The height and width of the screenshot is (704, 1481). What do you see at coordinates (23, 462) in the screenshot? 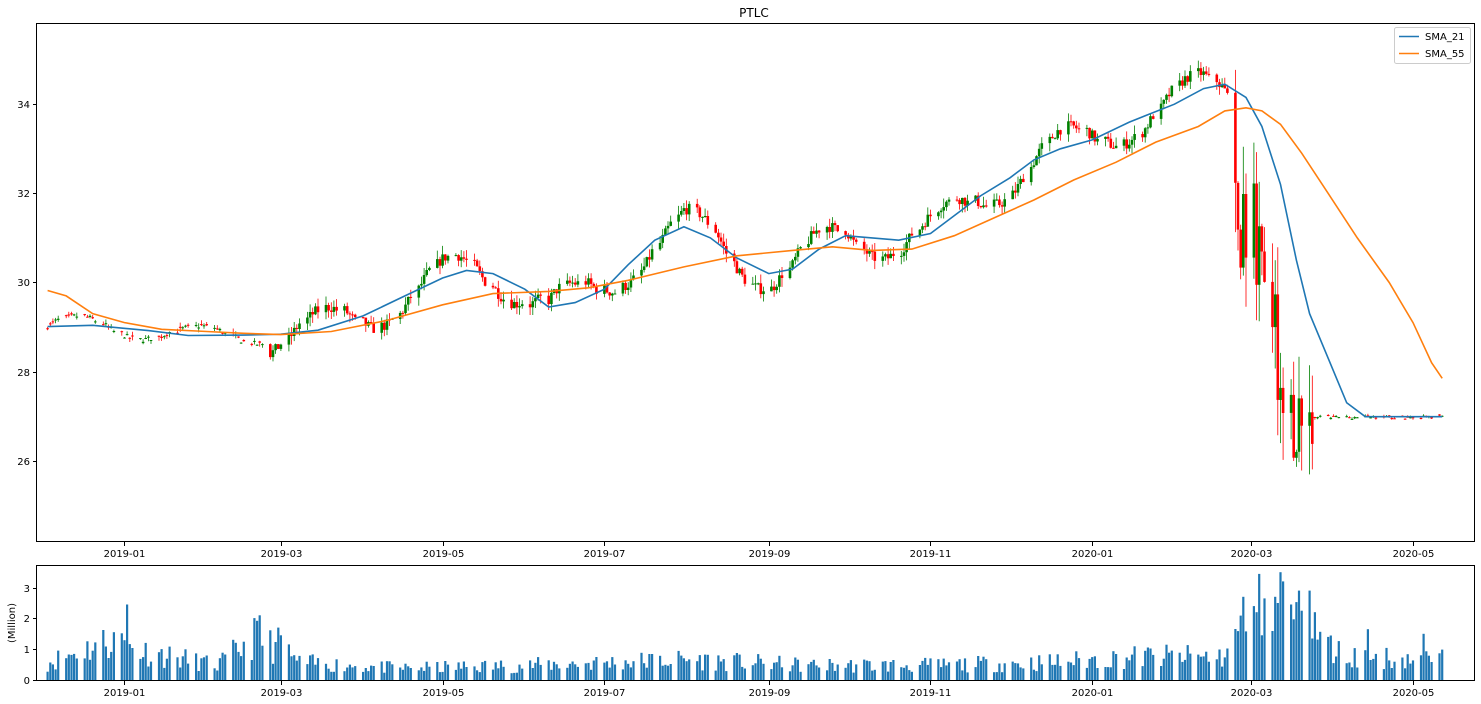
I see `y-tick-label: 26` at bounding box center [23, 462].